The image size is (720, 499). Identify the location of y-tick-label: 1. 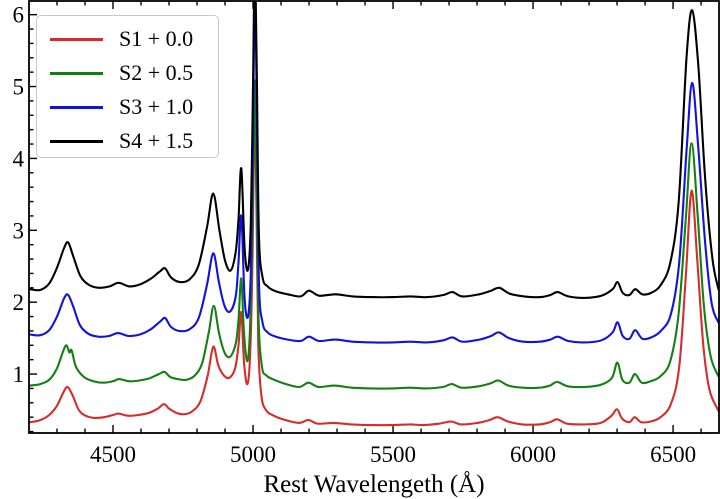
(19, 374).